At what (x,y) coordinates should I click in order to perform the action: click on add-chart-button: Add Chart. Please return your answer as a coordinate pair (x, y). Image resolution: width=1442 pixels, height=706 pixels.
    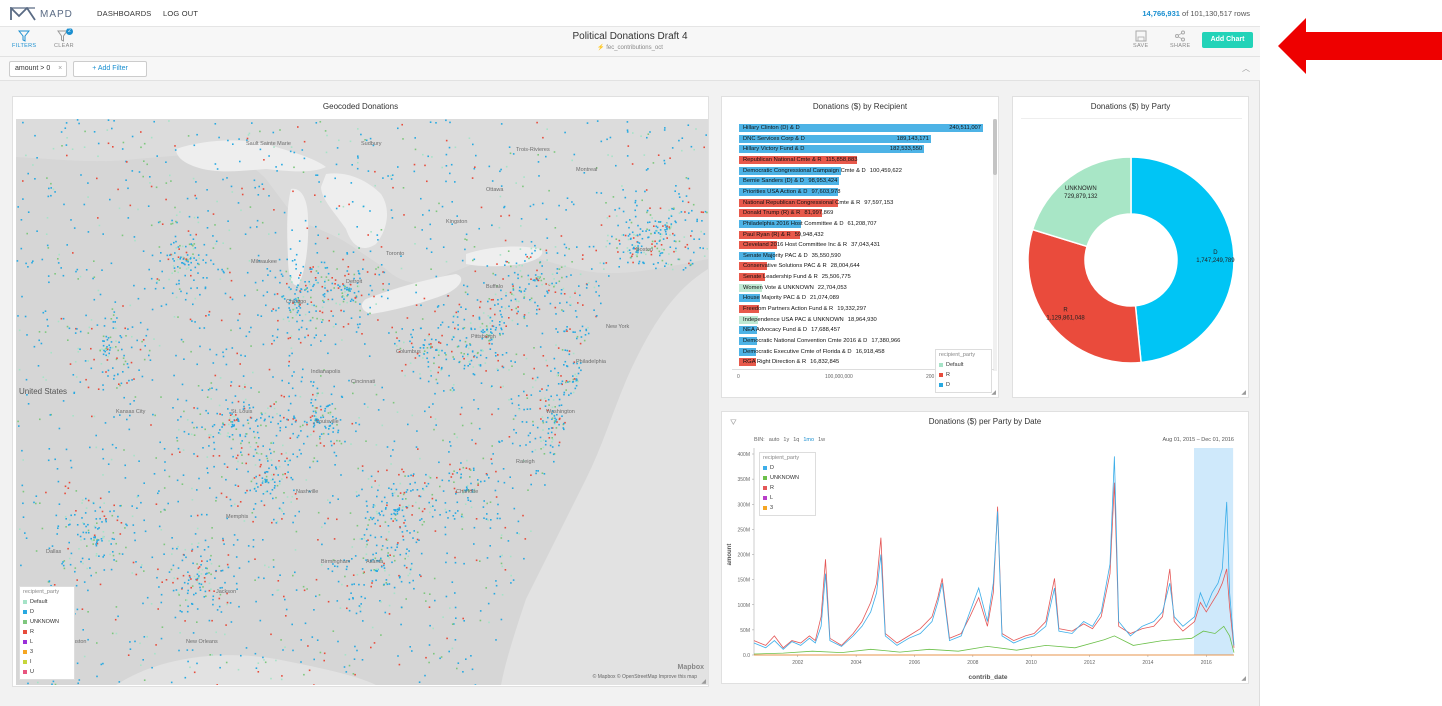
    Looking at the image, I should click on (1227, 40).